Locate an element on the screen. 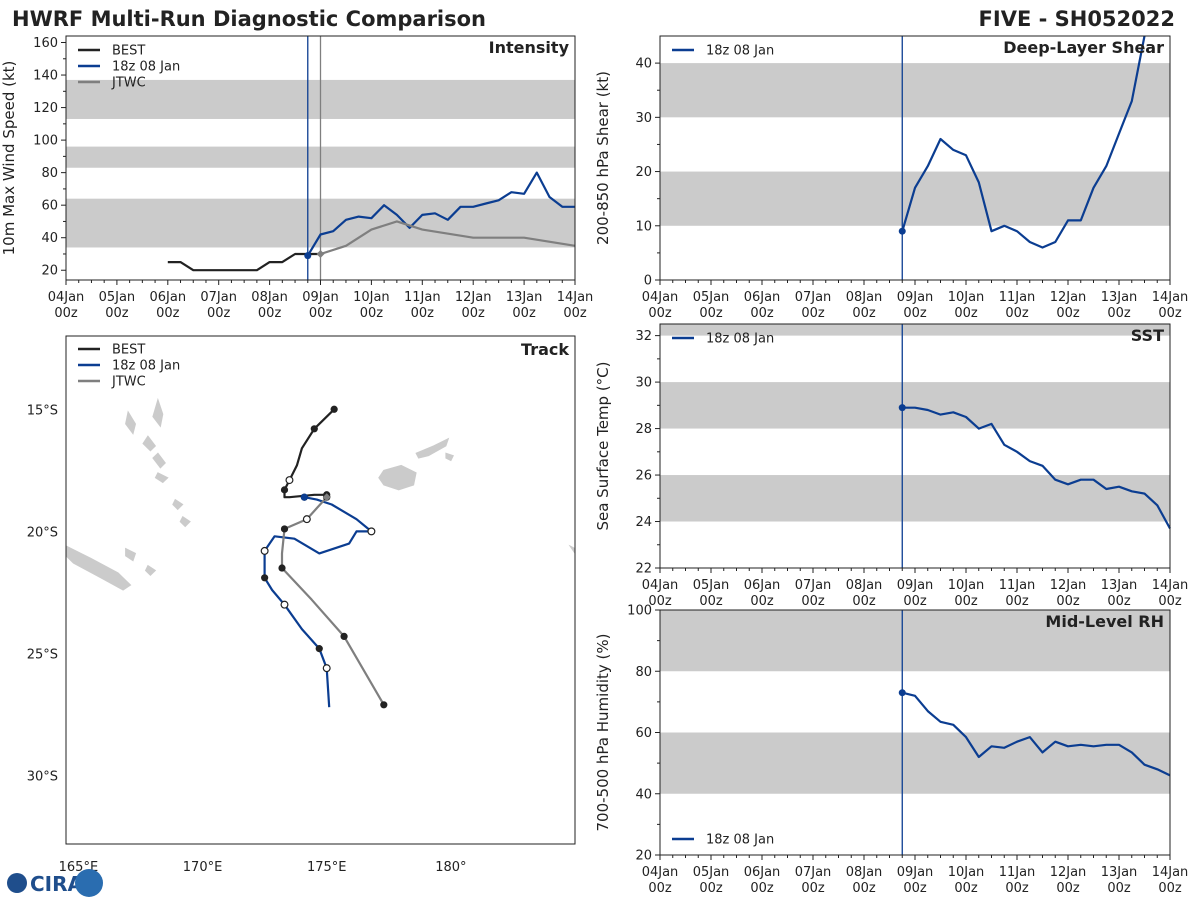  y-tick-label: 24 is located at coordinates (643, 522).